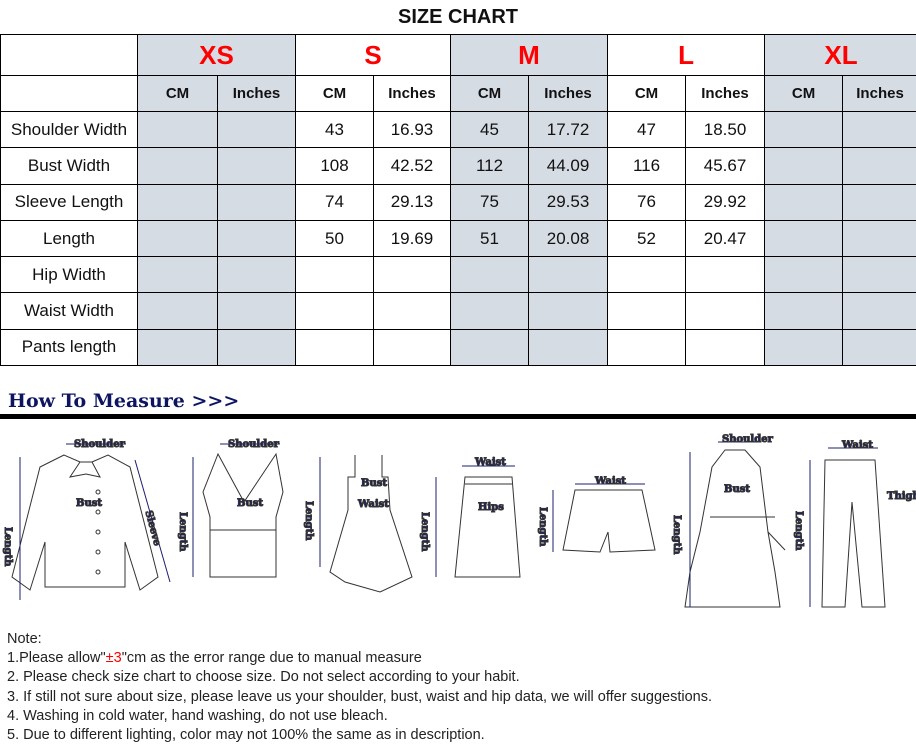 Image resolution: width=916 pixels, height=751 pixels. What do you see at coordinates (458, 93) in the screenshot?
I see `unit-header-row: CM Inches CM Inches CM Inches CM Inches CM Inches` at bounding box center [458, 93].